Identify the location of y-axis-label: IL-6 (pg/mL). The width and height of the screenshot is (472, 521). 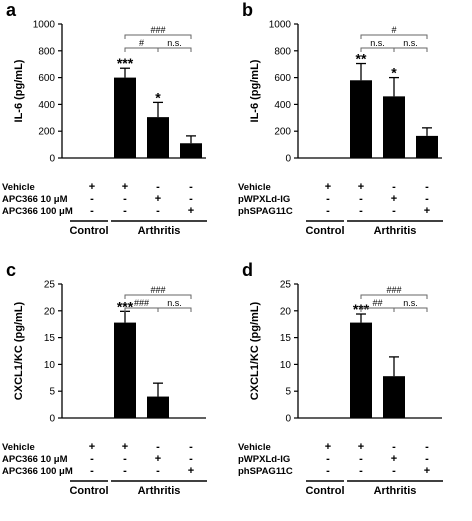
(255, 90).